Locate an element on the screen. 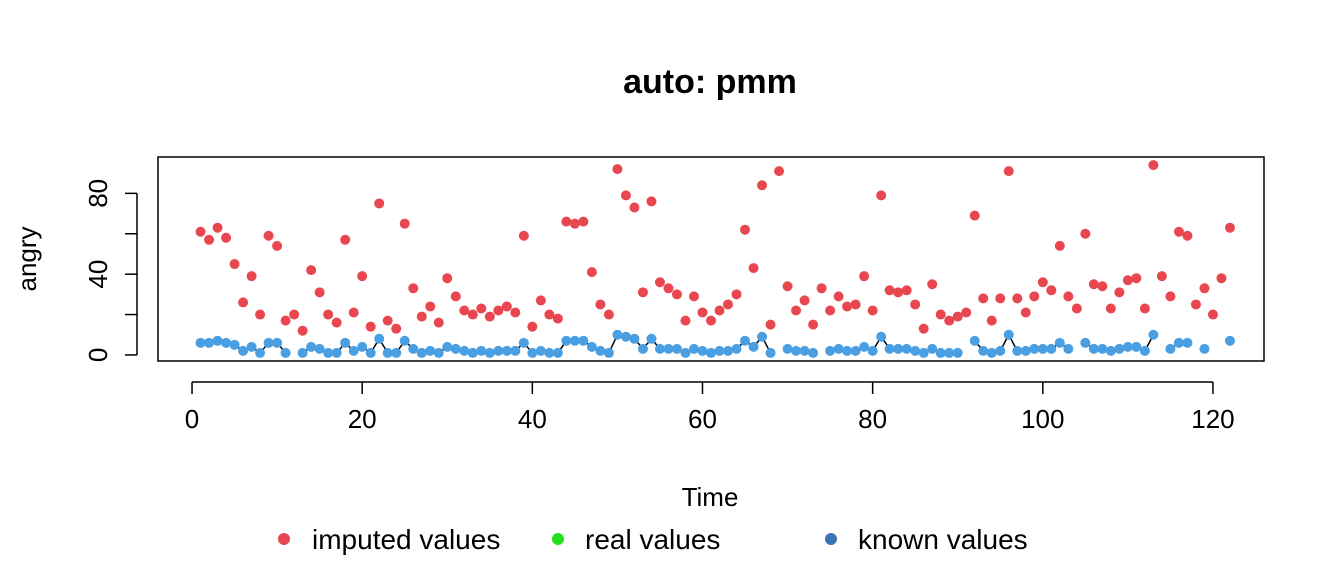 The width and height of the screenshot is (1344, 576). chart-title: auto: pmm is located at coordinates (710, 82).